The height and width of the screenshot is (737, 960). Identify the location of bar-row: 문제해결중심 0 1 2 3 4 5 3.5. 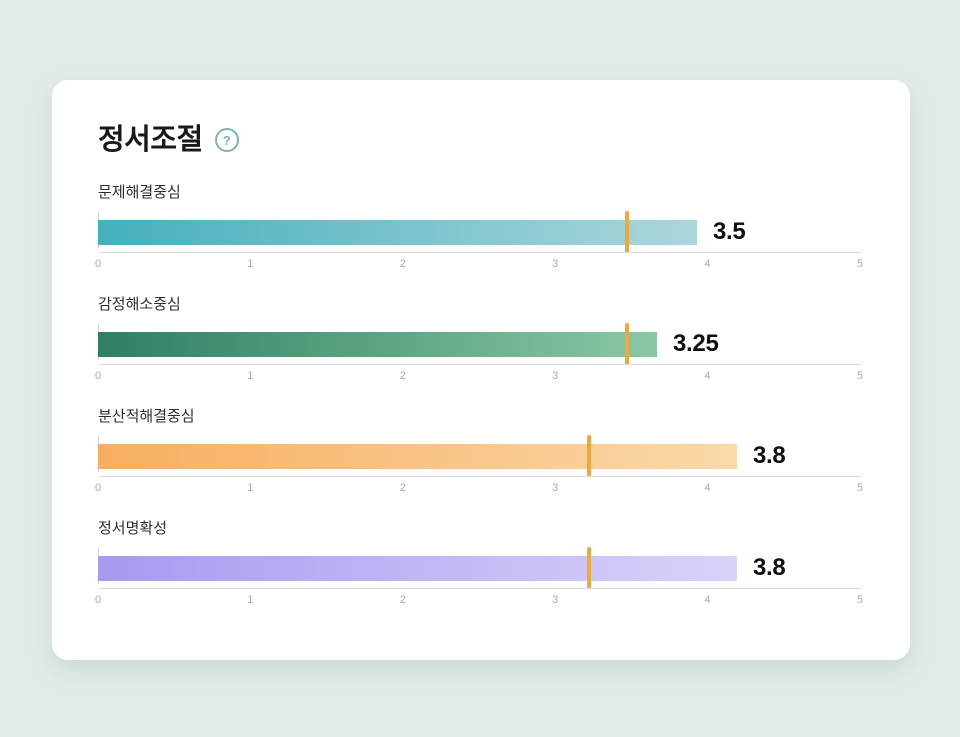
(479, 227).